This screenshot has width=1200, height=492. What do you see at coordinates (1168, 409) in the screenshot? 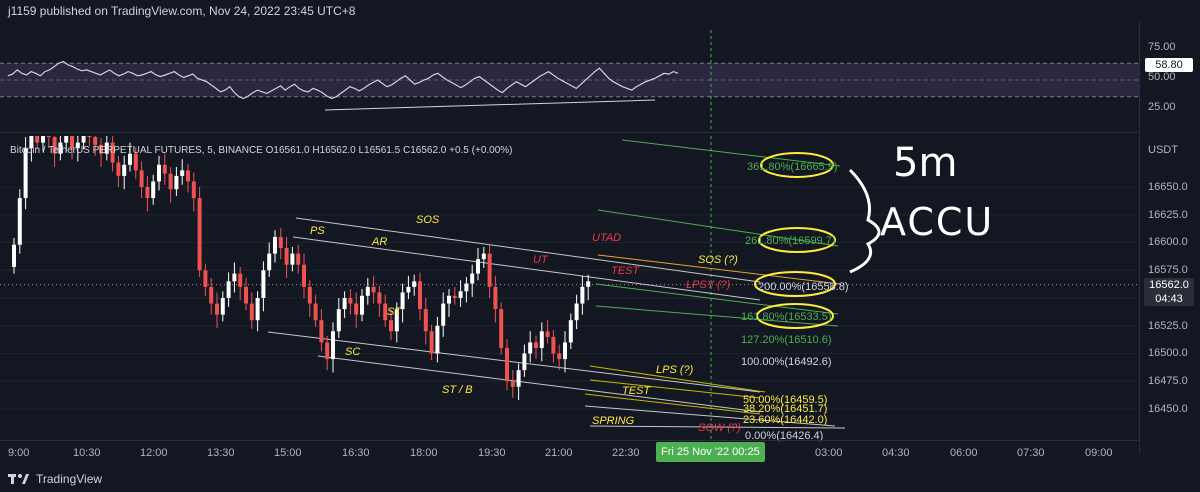
I see `price-tick-7: 16450.0` at bounding box center [1168, 409].